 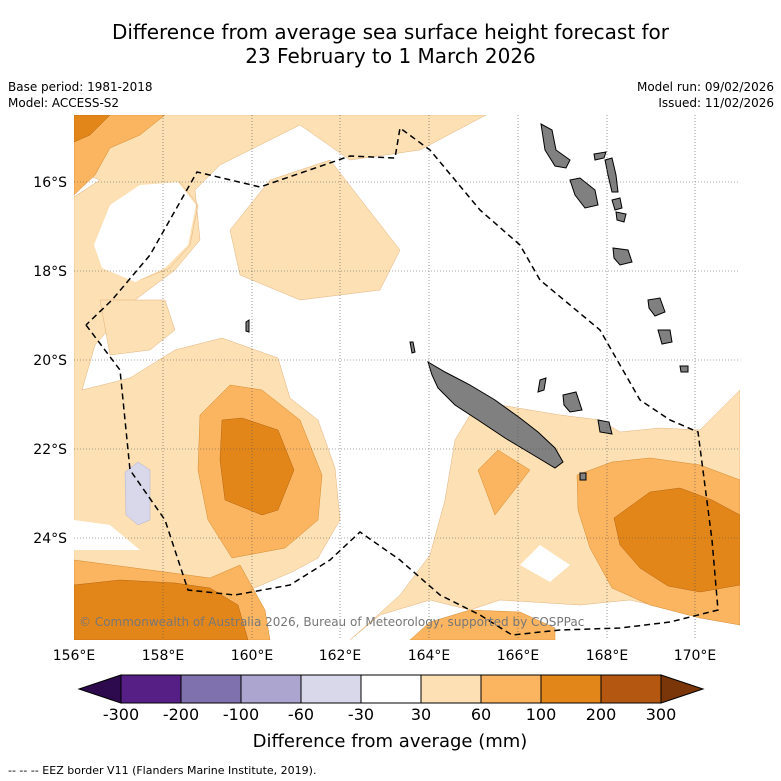 What do you see at coordinates (481, 714) in the screenshot?
I see `colorbar-label: 60` at bounding box center [481, 714].